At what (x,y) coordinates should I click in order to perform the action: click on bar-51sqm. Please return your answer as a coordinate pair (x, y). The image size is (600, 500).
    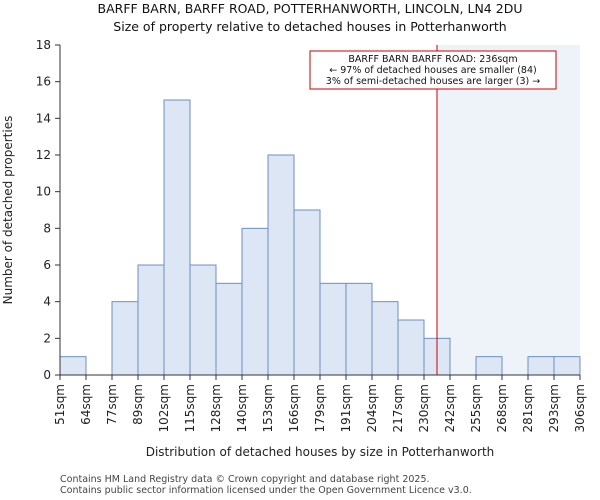
    Looking at the image, I should click on (73, 366).